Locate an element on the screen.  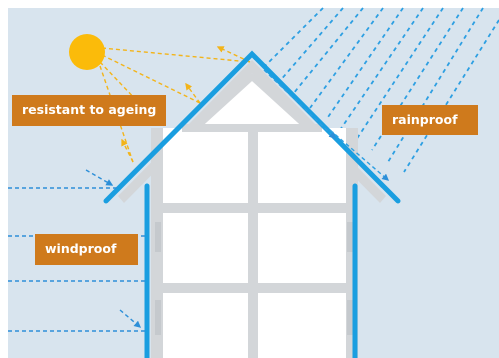
label-windproof: windproof is located at coordinates (86, 249).